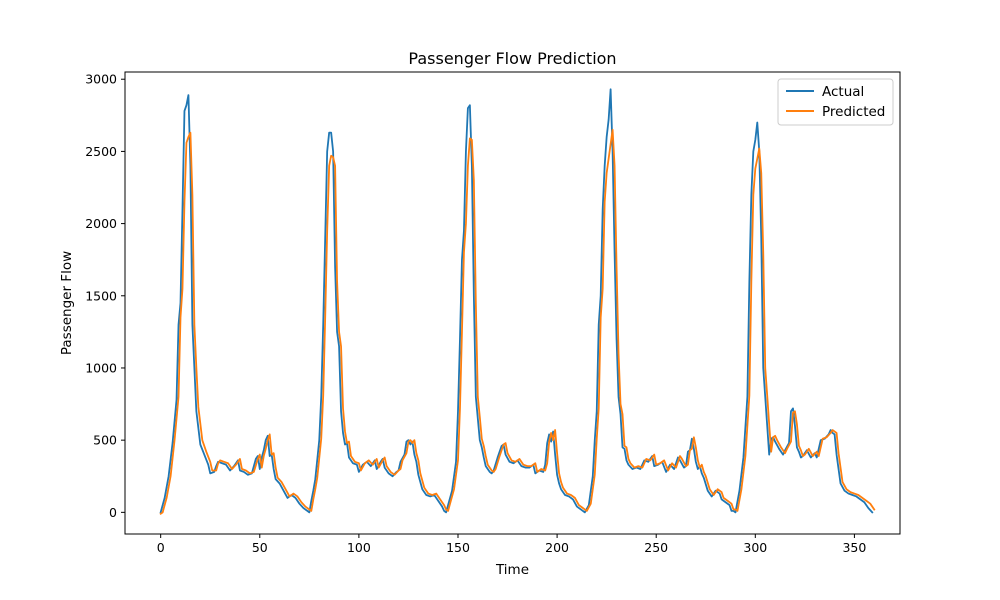  I want to click on y-axis-label: Passenger Flow, so click(67, 303).